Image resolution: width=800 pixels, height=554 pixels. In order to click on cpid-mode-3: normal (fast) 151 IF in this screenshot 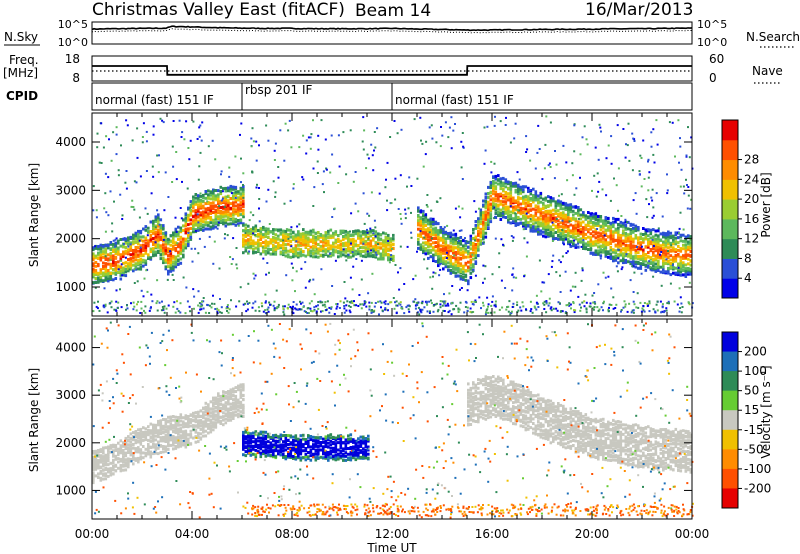, I will do `click(454, 100)`.